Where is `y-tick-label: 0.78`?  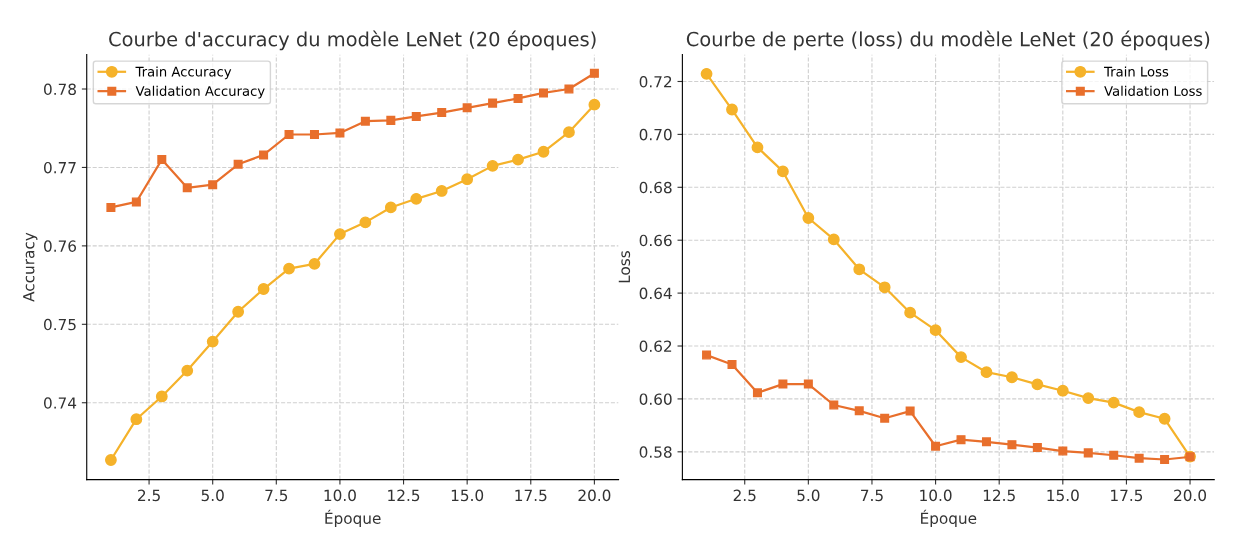 y-tick-label: 0.78 is located at coordinates (60, 89).